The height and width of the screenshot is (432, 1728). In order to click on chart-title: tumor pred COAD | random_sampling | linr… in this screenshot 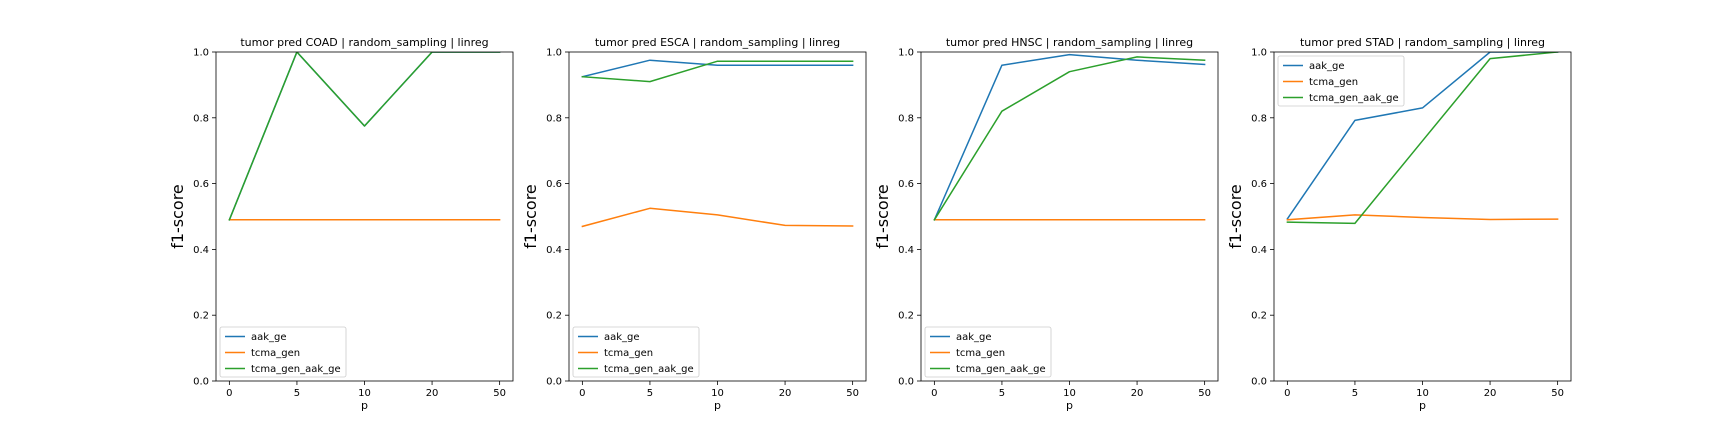, I will do `click(364, 42)`.